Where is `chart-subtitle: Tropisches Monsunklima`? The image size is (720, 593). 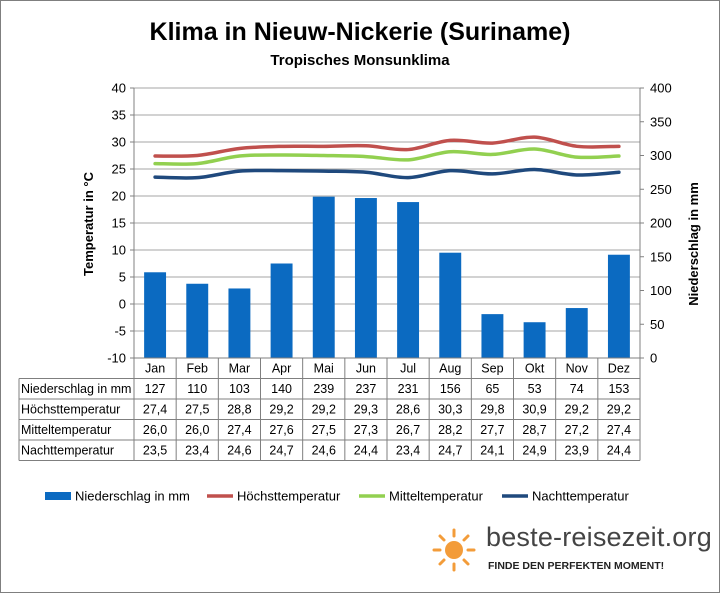
chart-subtitle: Tropisches Monsunklima is located at coordinates (360, 60).